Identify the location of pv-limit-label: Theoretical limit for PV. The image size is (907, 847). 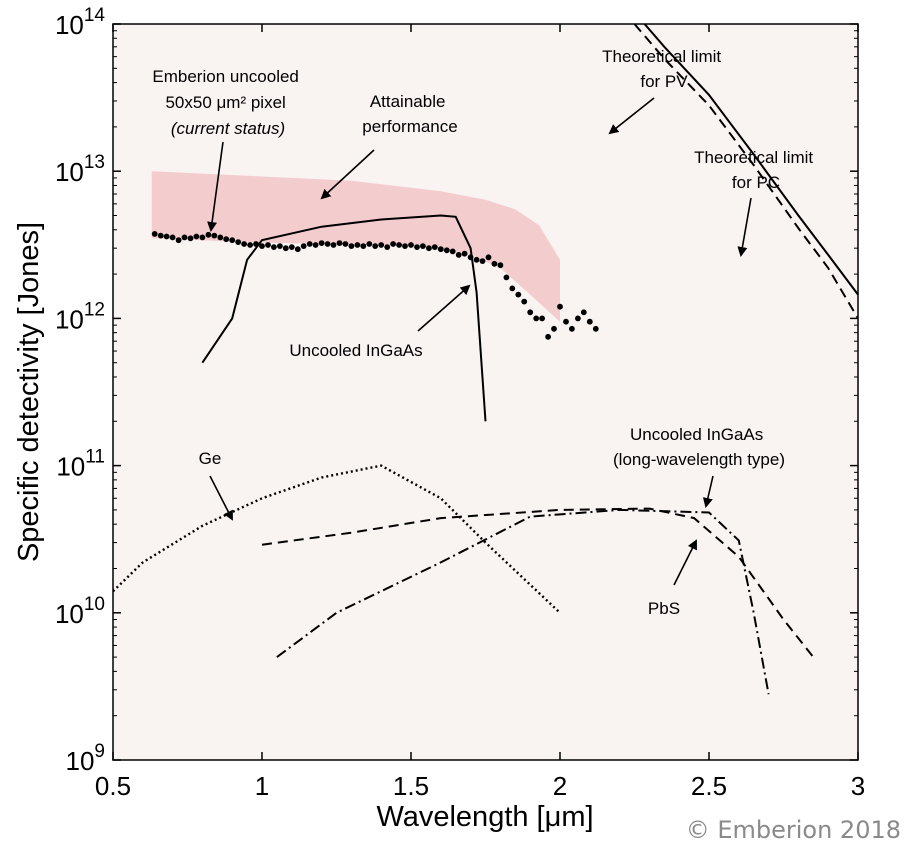
(664, 69).